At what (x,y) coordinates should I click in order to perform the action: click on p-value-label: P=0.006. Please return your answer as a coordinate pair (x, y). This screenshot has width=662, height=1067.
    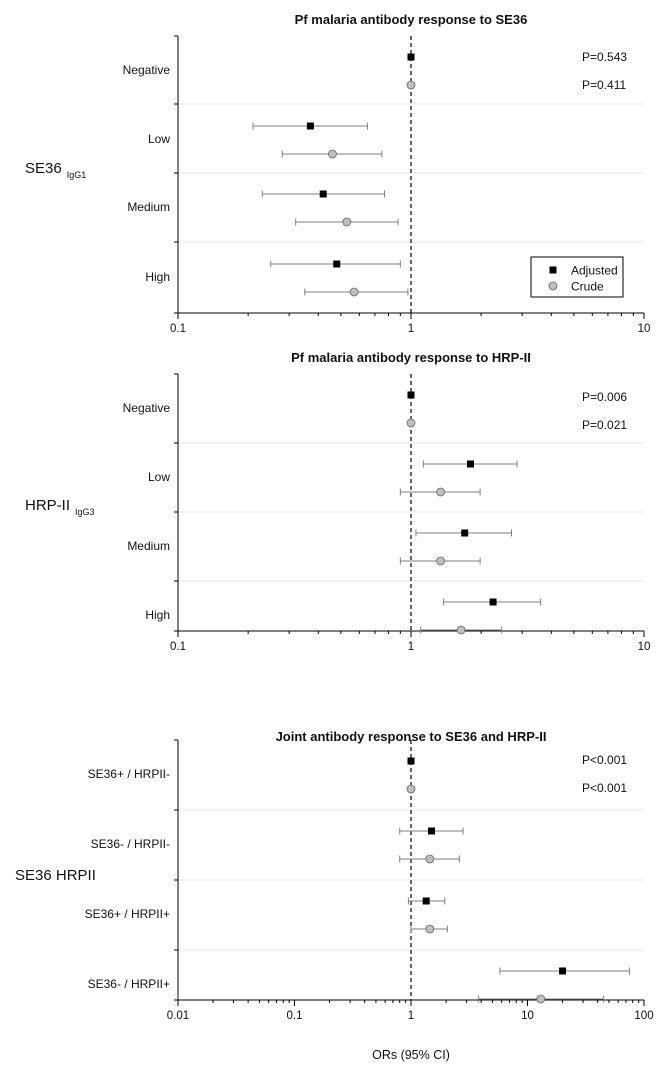
    Looking at the image, I should click on (604, 397).